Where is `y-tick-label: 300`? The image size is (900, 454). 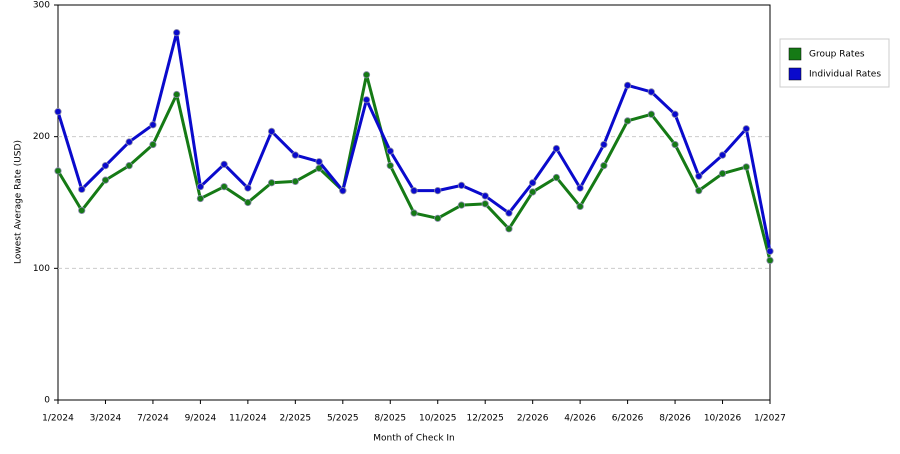 y-tick-label: 300 is located at coordinates (41, 6).